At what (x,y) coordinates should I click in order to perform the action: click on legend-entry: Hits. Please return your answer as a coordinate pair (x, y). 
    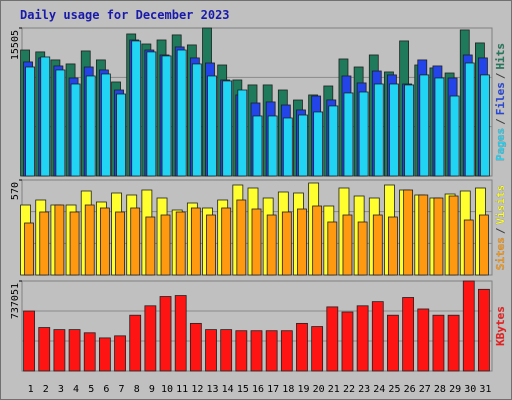
    Looking at the image, I should click on (500, 56).